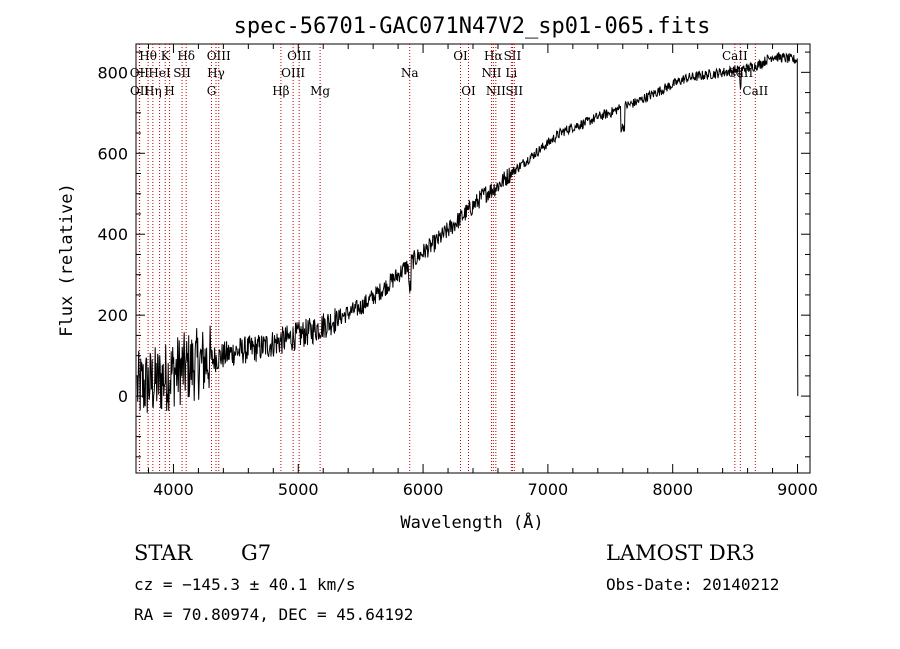  What do you see at coordinates (273, 614) in the screenshot?
I see `ra-dec-coordinates: RA = 70.80974, DEC = 45.64192` at bounding box center [273, 614].